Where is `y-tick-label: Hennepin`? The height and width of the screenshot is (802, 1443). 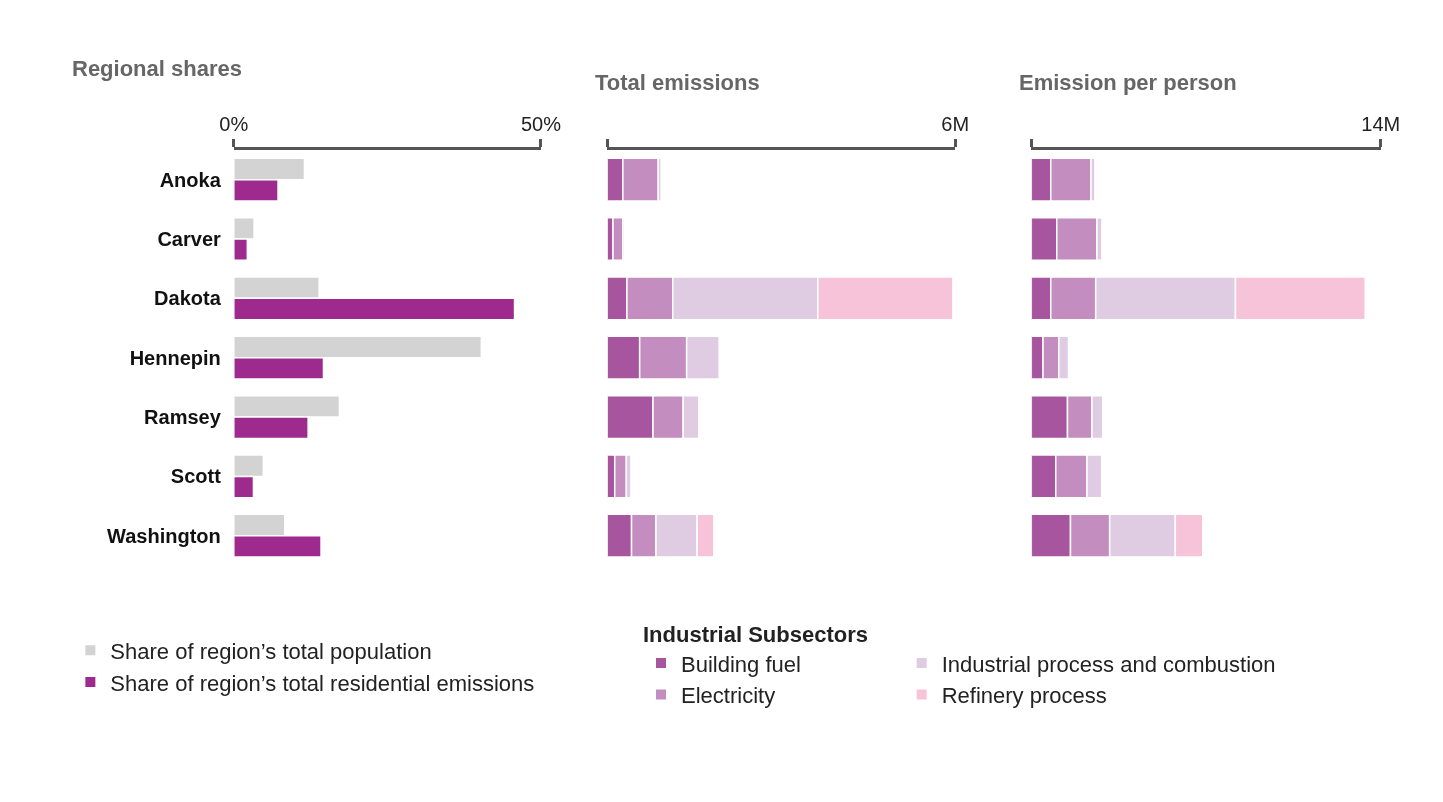
y-tick-label: Hennepin is located at coordinates (175, 357).